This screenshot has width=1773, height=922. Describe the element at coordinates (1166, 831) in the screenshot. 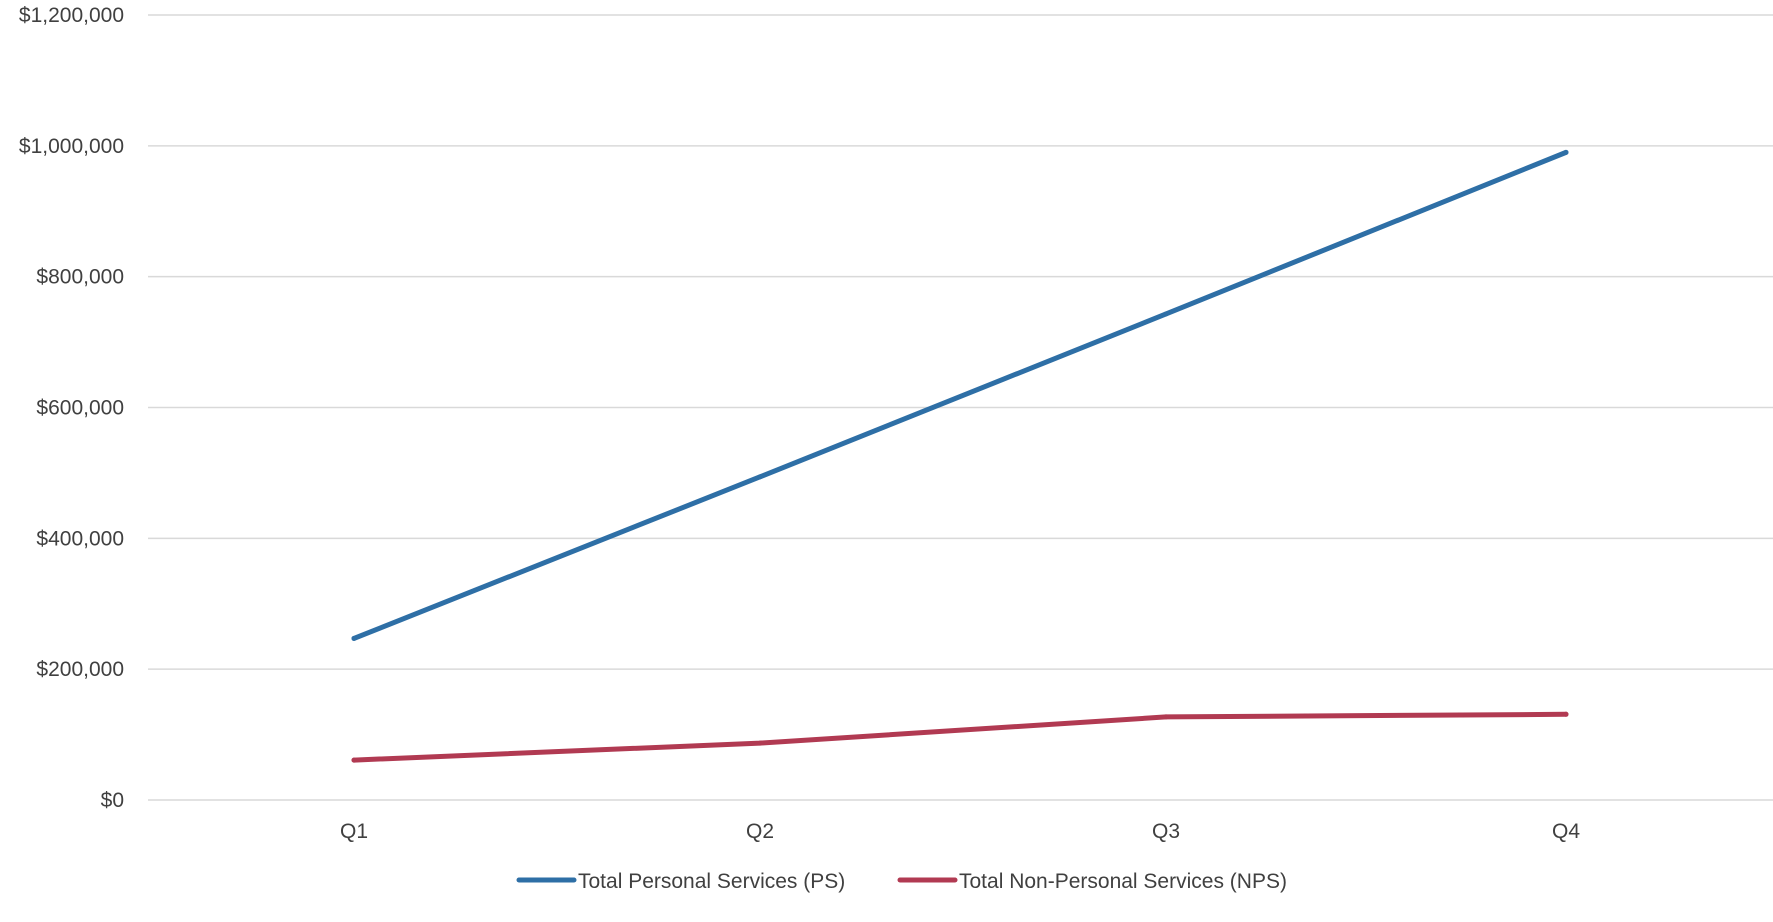

I see `x-tick-label: Q3` at that location.